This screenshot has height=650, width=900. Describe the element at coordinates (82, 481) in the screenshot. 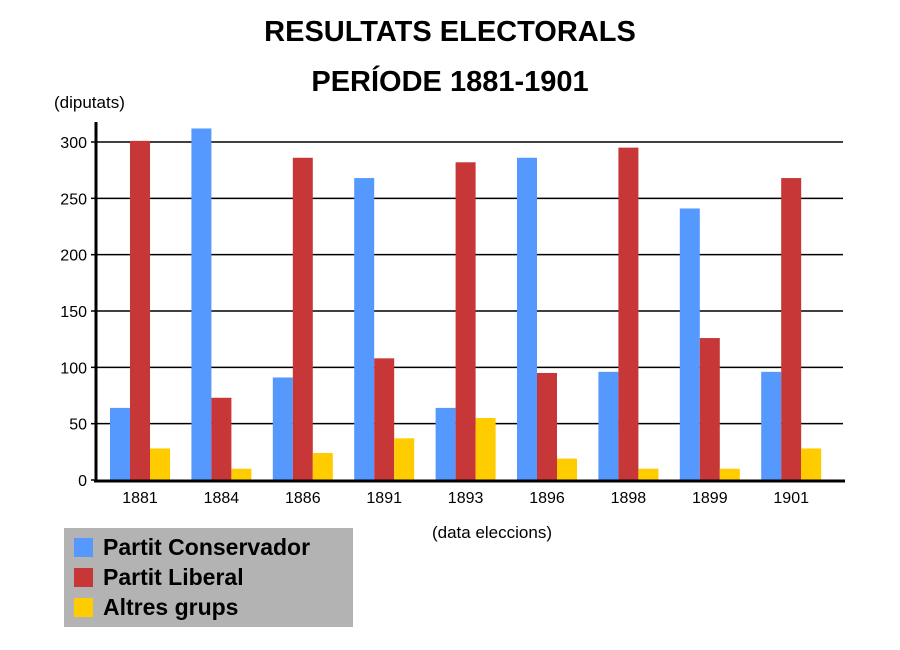

I see `y-tick-label: 0` at that location.